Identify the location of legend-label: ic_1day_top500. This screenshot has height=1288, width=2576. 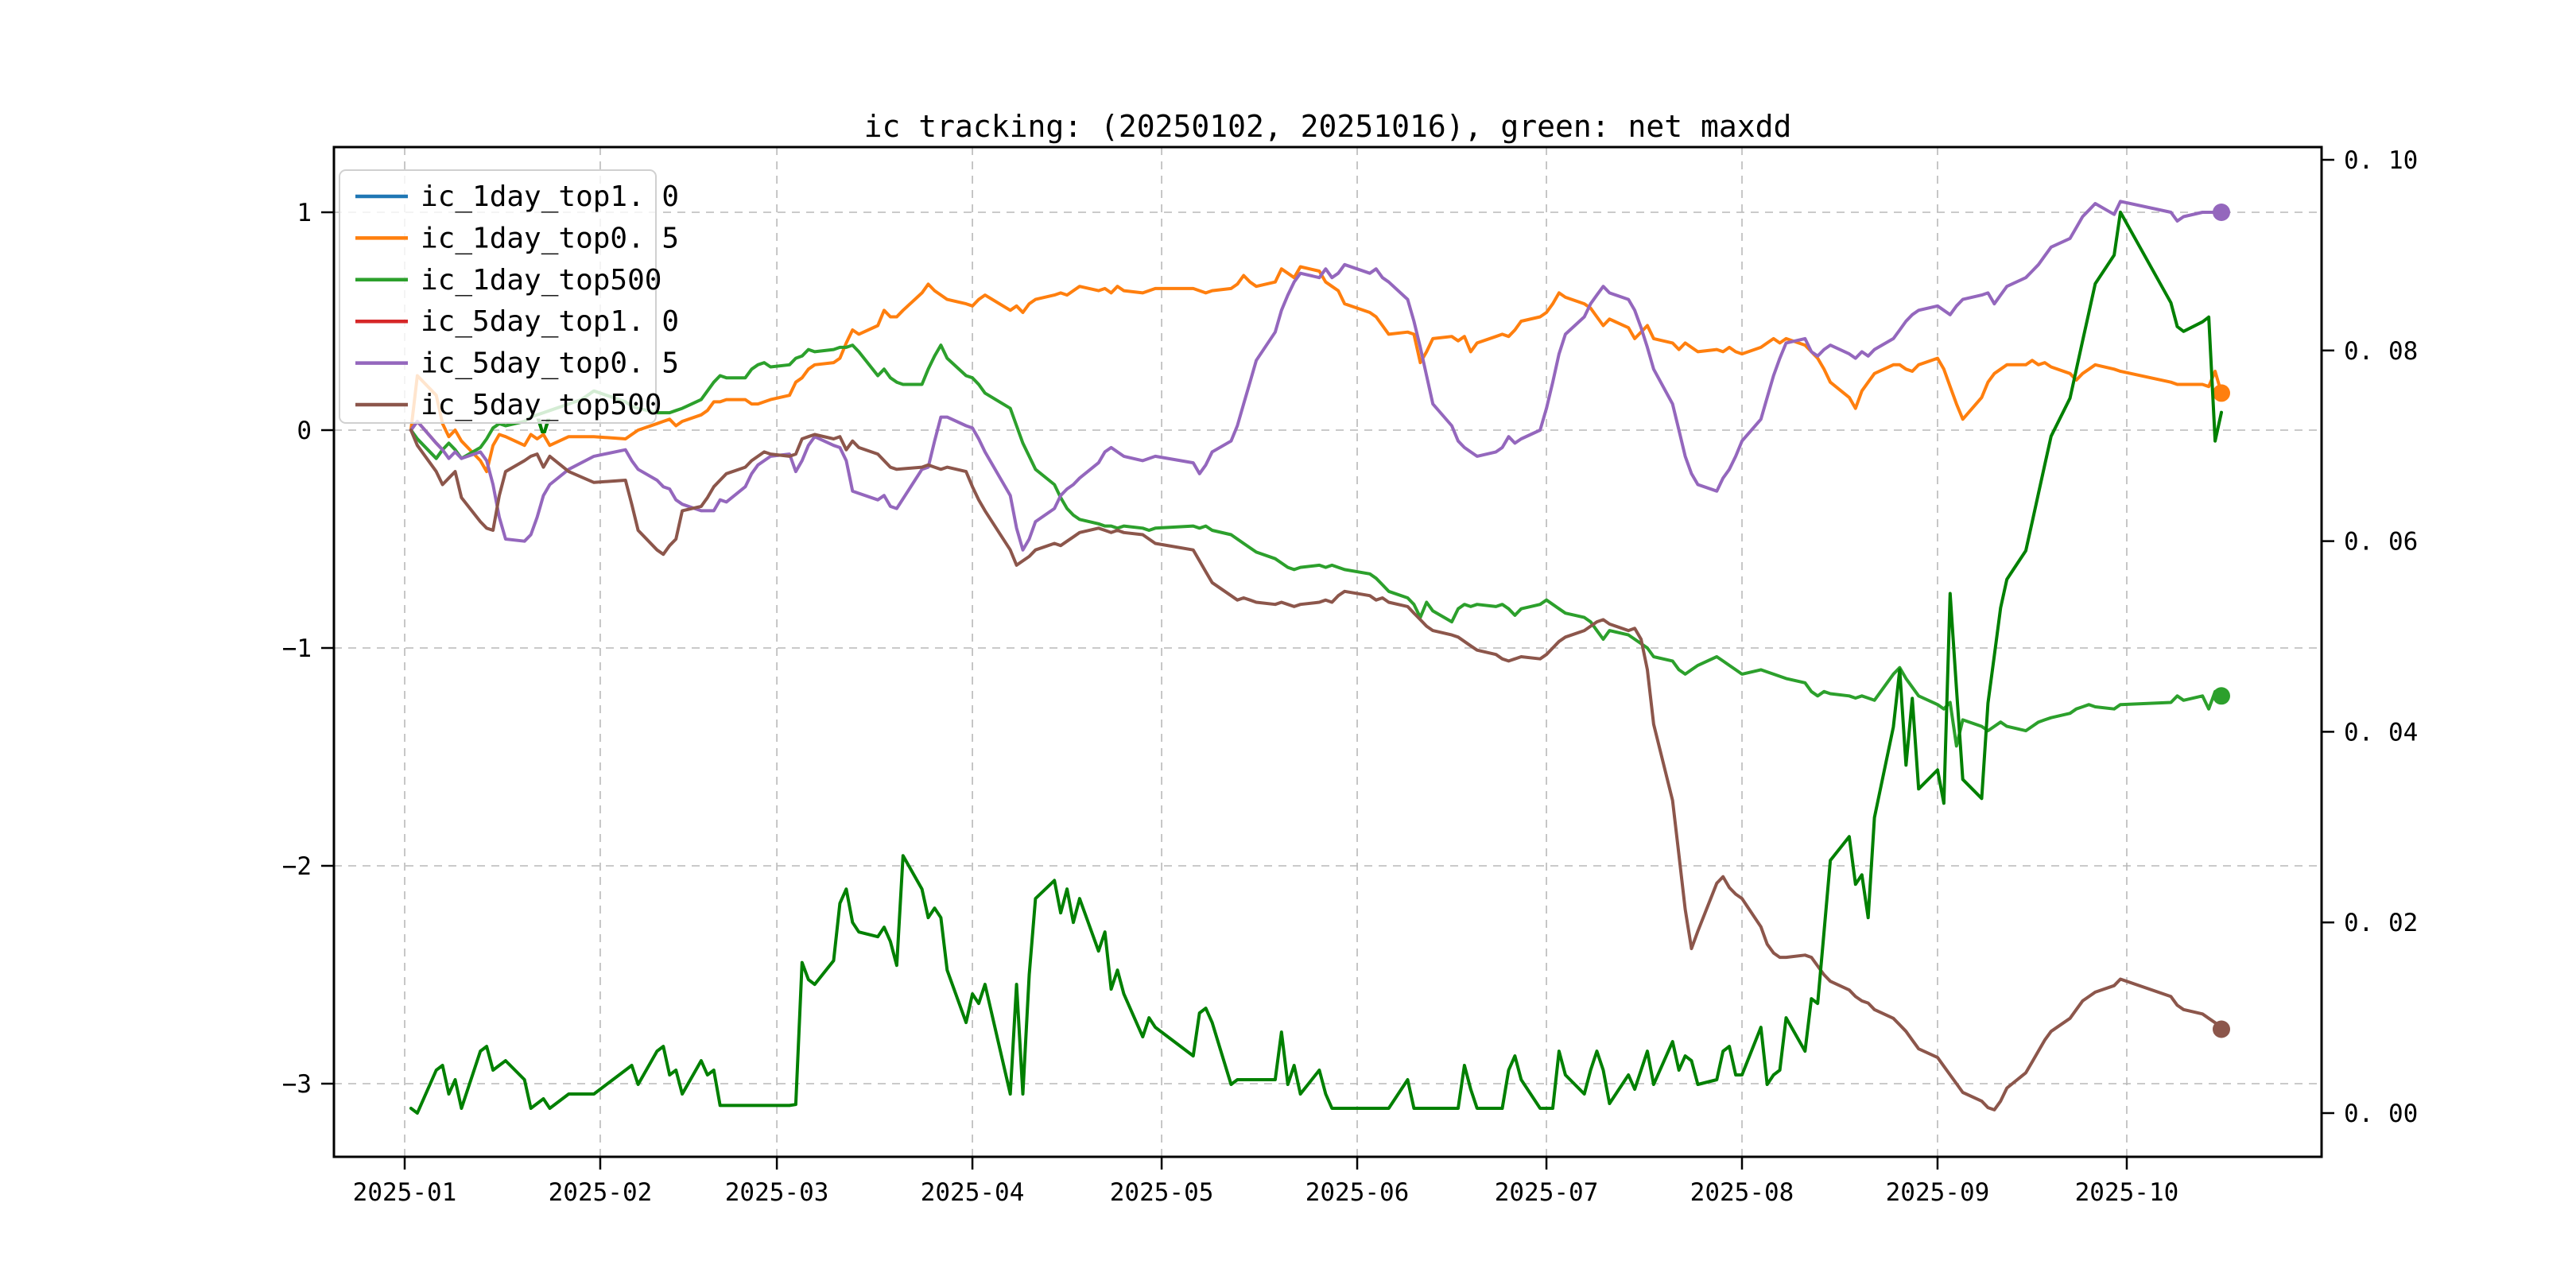
(541, 281).